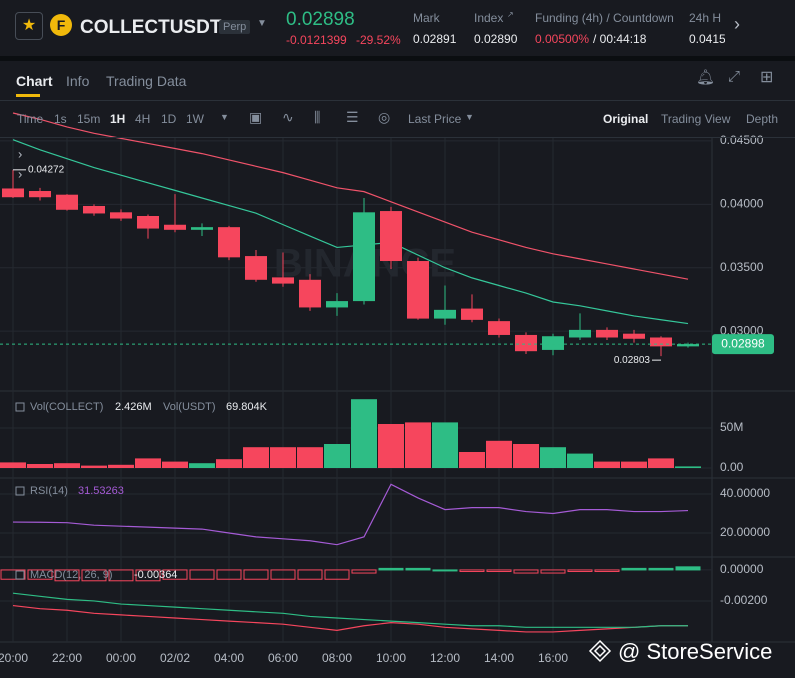  I want to click on y-tick-label: 0.03000, so click(742, 330).